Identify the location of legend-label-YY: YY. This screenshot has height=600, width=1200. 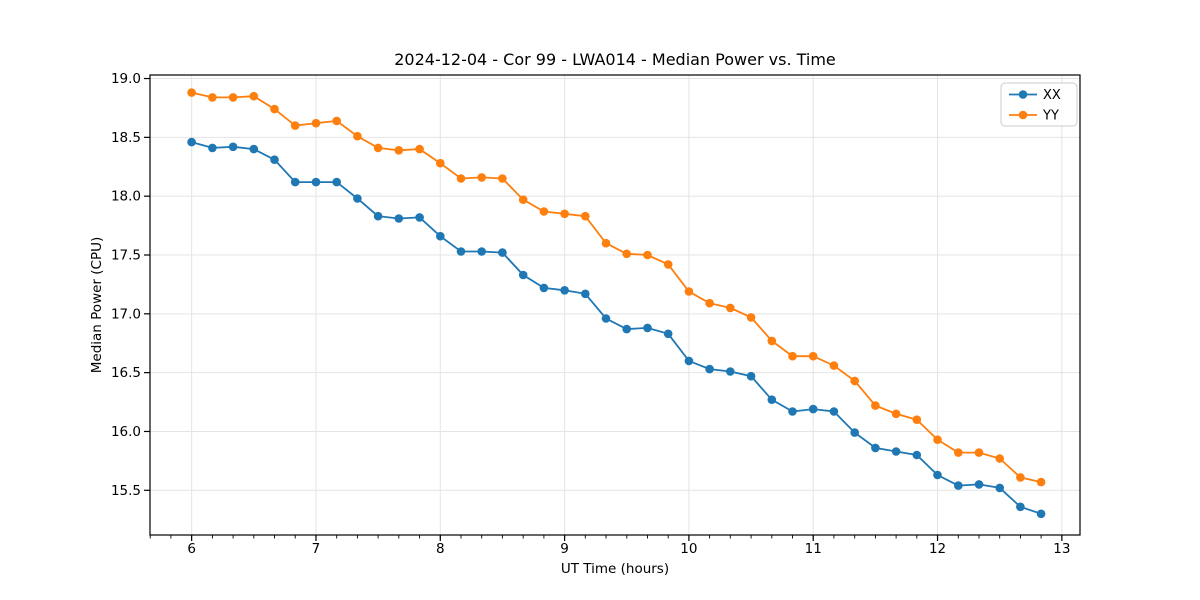
(1050, 116).